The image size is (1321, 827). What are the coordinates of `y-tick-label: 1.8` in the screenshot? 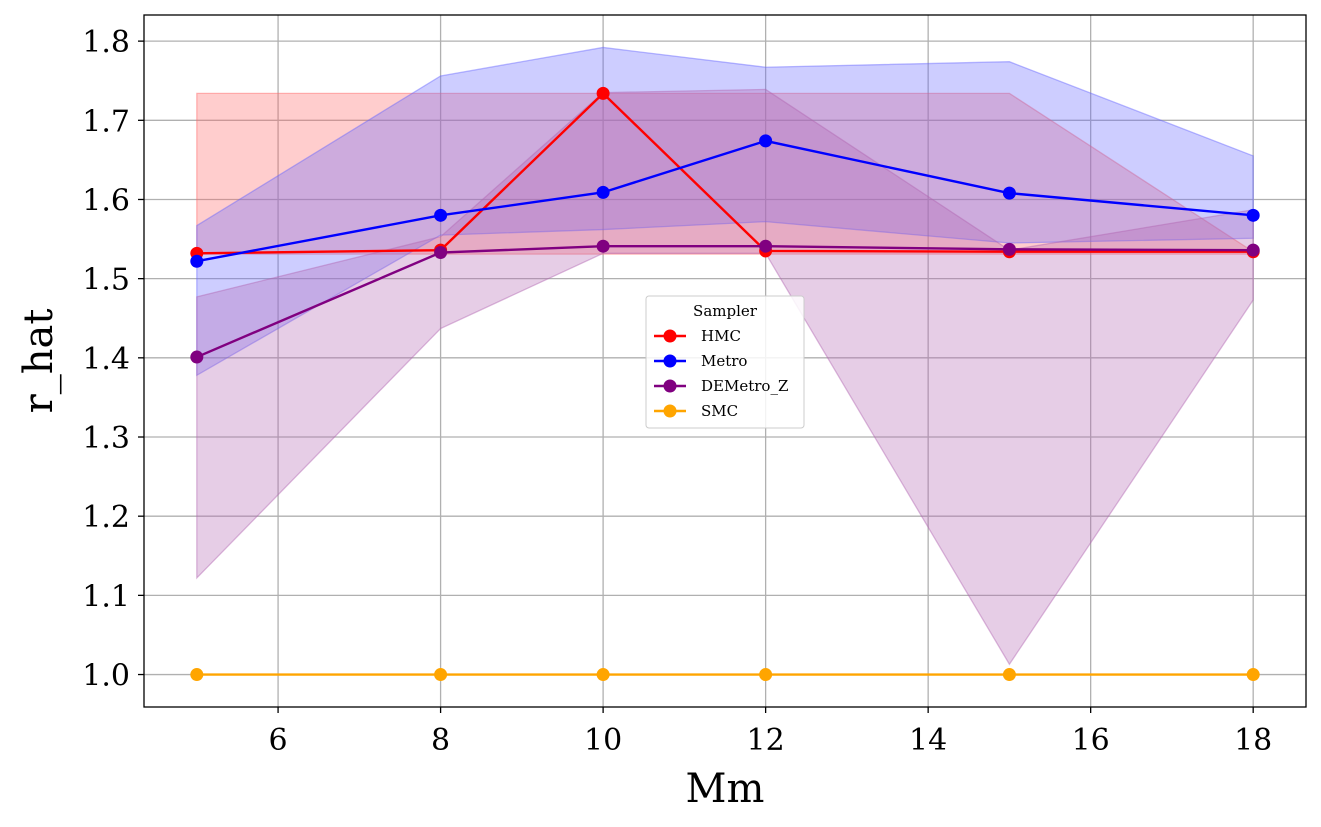 It's located at (106, 42).